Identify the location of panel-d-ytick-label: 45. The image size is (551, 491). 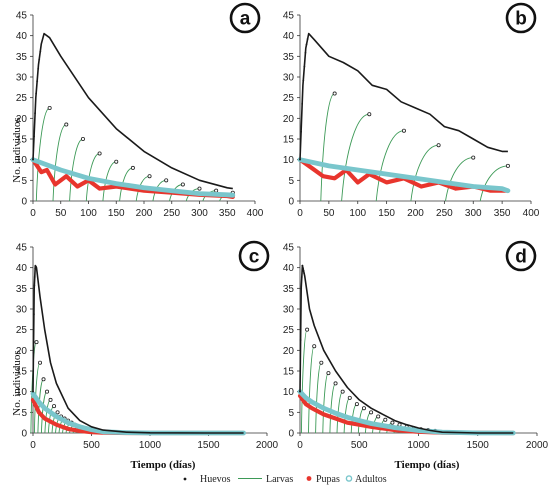
(289, 248).